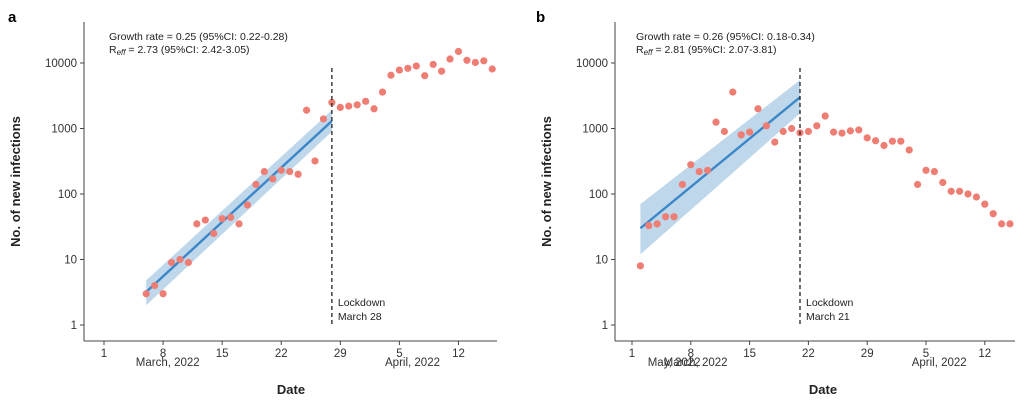 This screenshot has width=1017, height=406. I want to click on reff-annotation: Reff = 2.73 (95%CI: 2.42-3.05), so click(179, 50).